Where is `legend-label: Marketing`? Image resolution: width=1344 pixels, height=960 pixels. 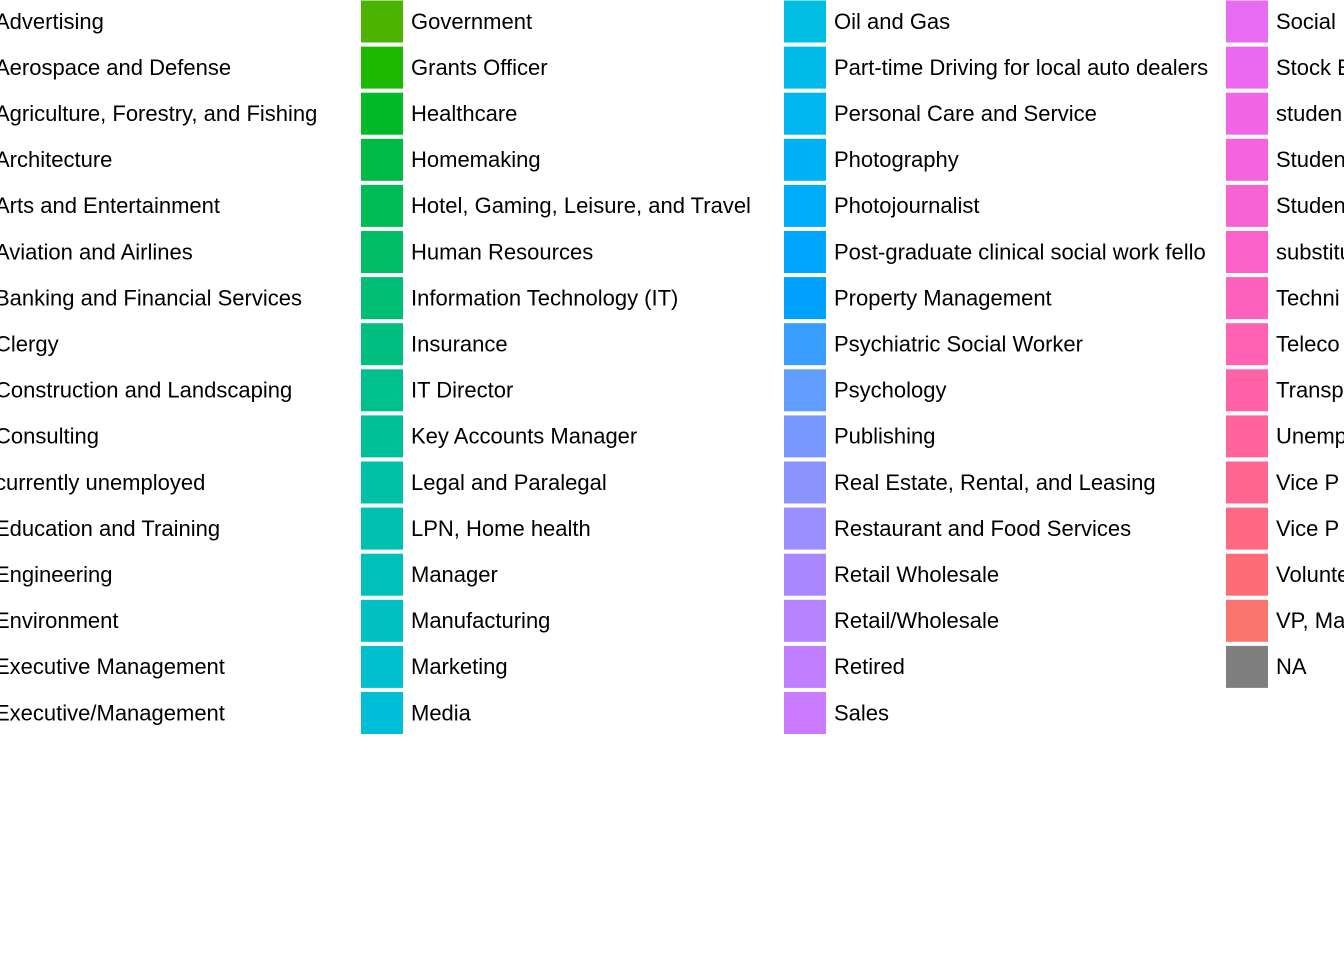
legend-label: Marketing is located at coordinates (459, 666).